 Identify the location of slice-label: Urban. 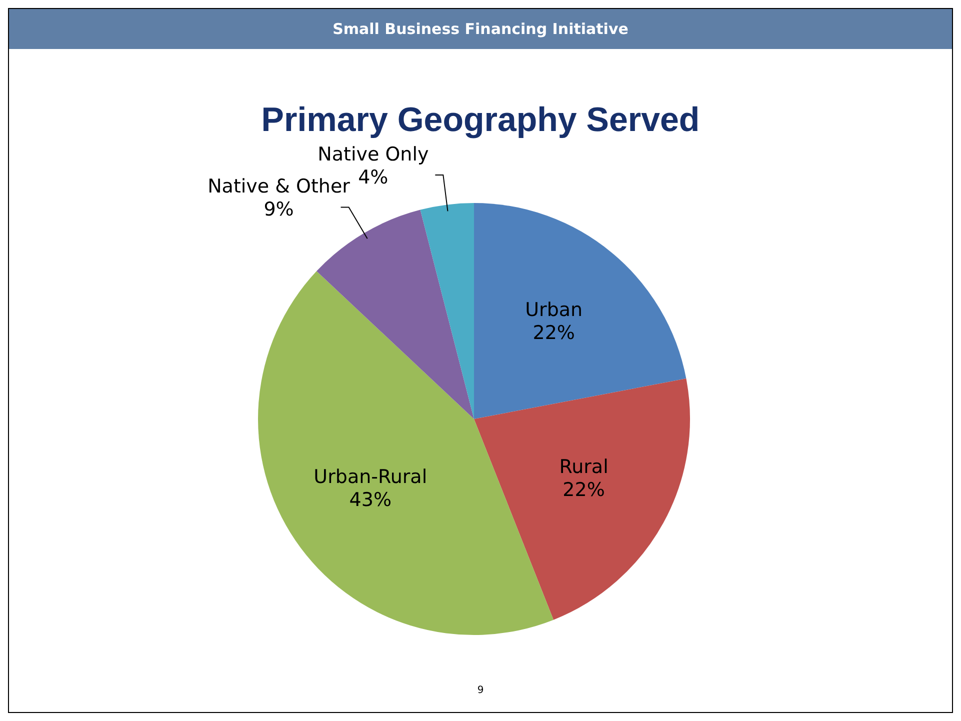
(554, 309).